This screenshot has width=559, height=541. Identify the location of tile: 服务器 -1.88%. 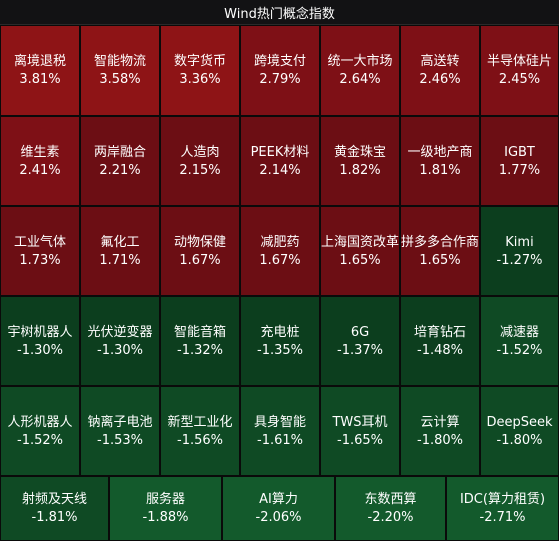
(165, 508).